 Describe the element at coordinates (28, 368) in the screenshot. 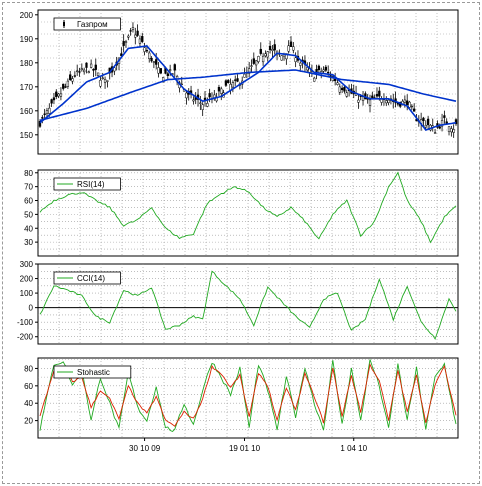

I see `y-tick-label: 80` at that location.